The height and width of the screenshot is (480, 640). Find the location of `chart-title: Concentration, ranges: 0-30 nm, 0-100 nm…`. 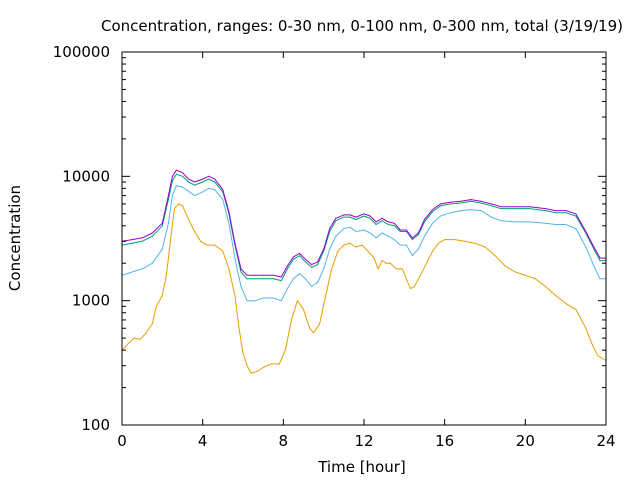

chart-title: Concentration, ranges: 0-30 nm, 0-100 nm… is located at coordinates (362, 26).